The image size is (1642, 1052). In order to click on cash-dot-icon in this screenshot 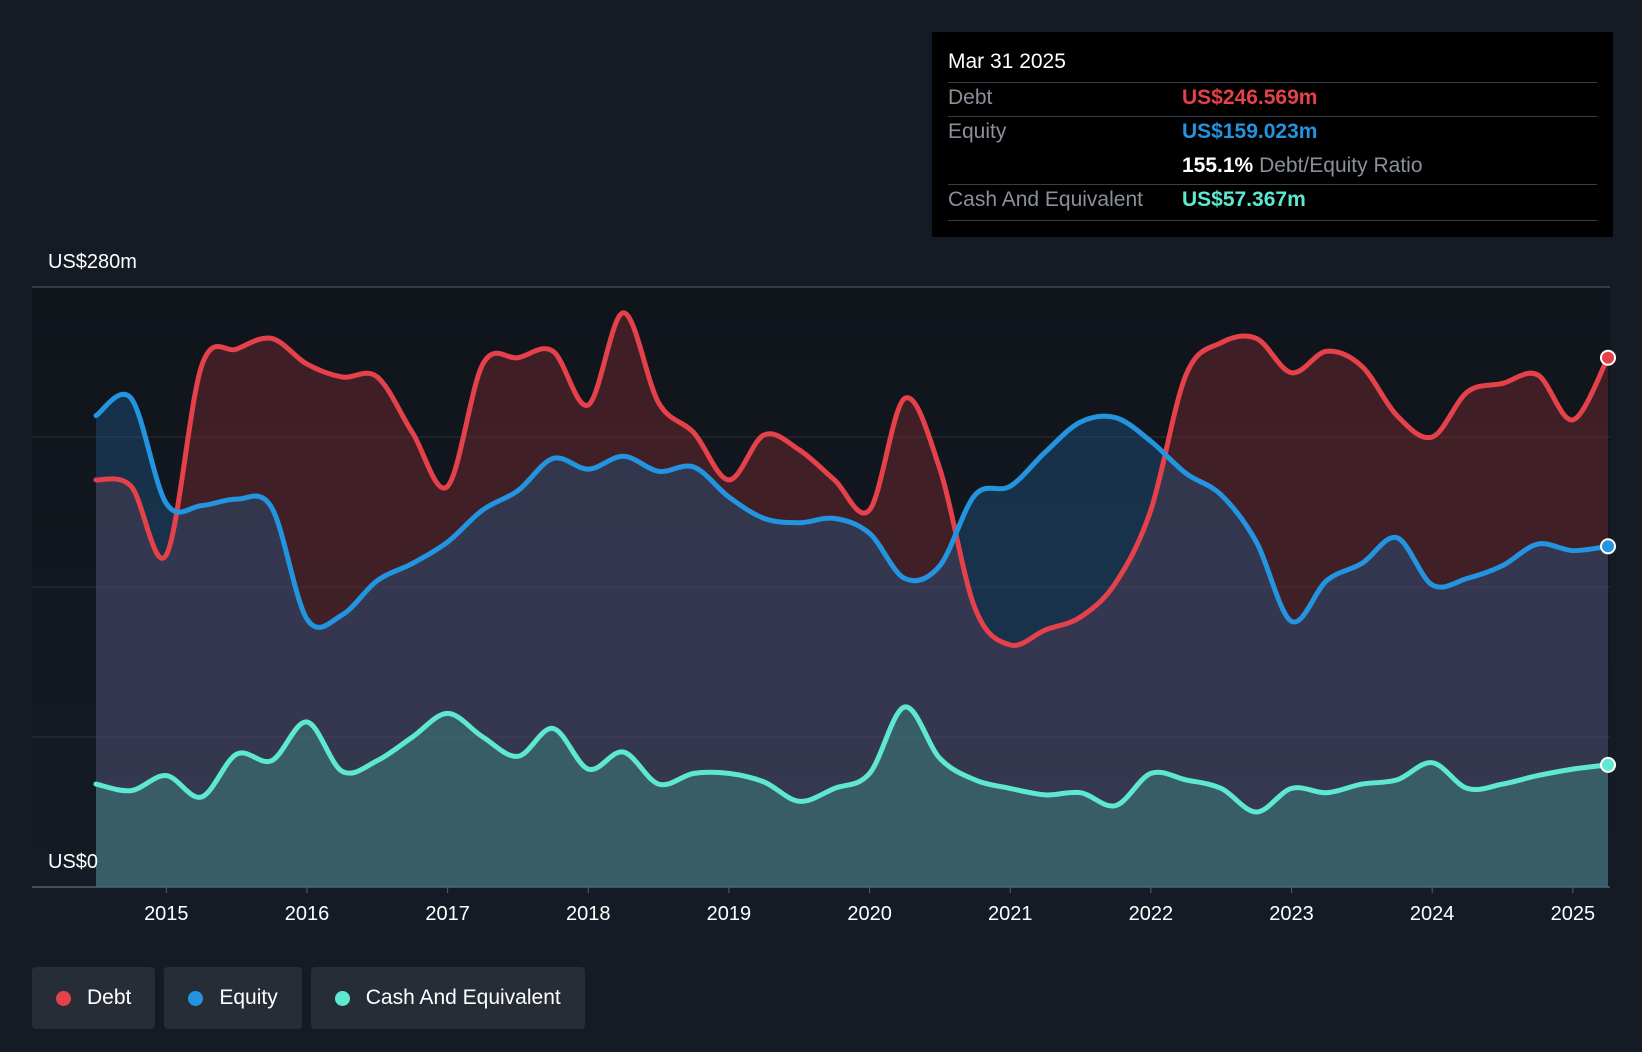, I will do `click(342, 998)`.